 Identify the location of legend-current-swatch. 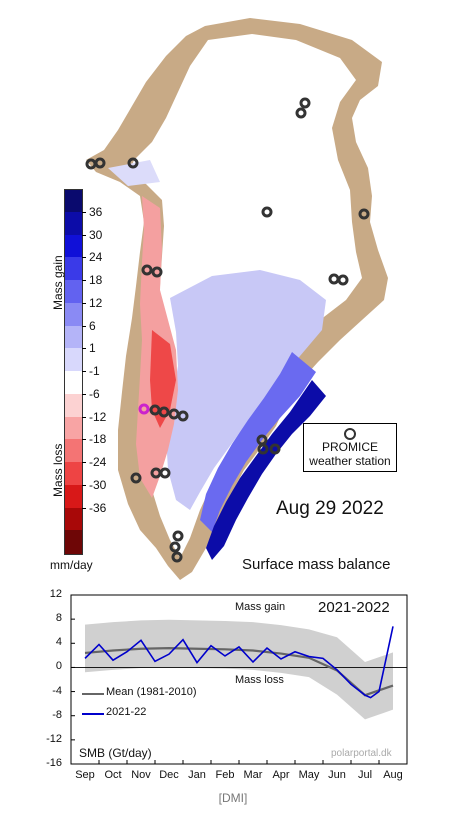
(93, 714).